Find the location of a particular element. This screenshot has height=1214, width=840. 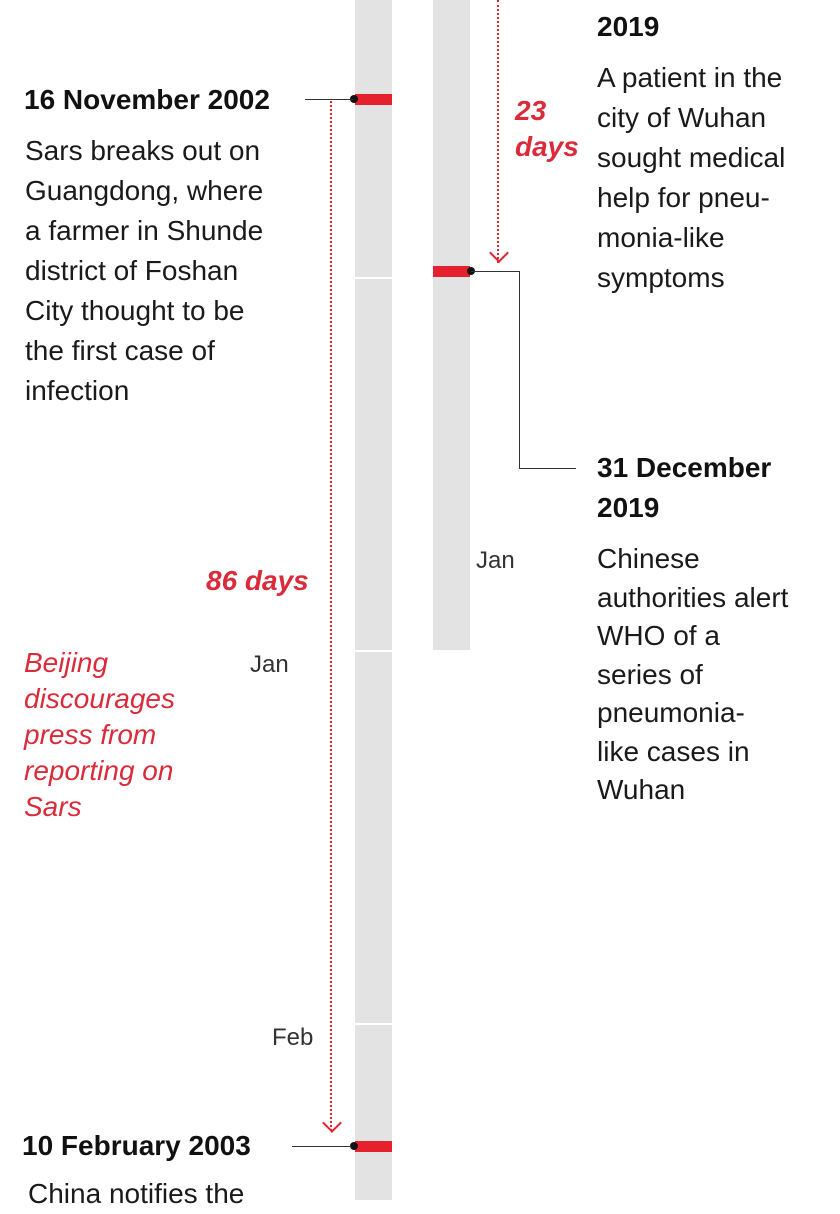

covid-timeline-bar is located at coordinates (451, 325).